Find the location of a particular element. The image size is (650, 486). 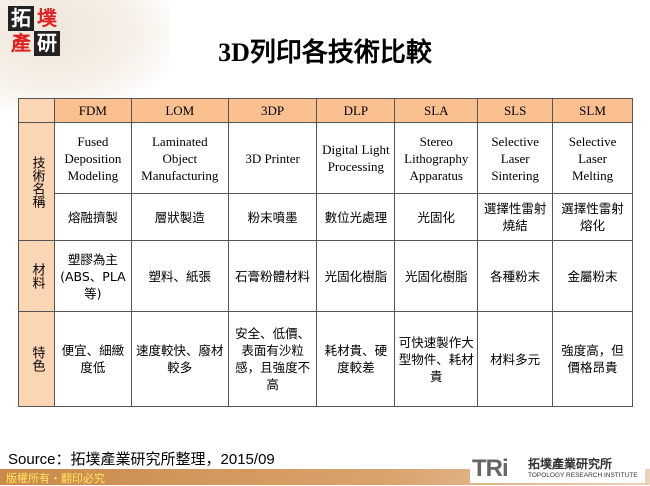

table-cell: 安全、低價、表面有沙粒感，且強度不高 is located at coordinates (272, 359).